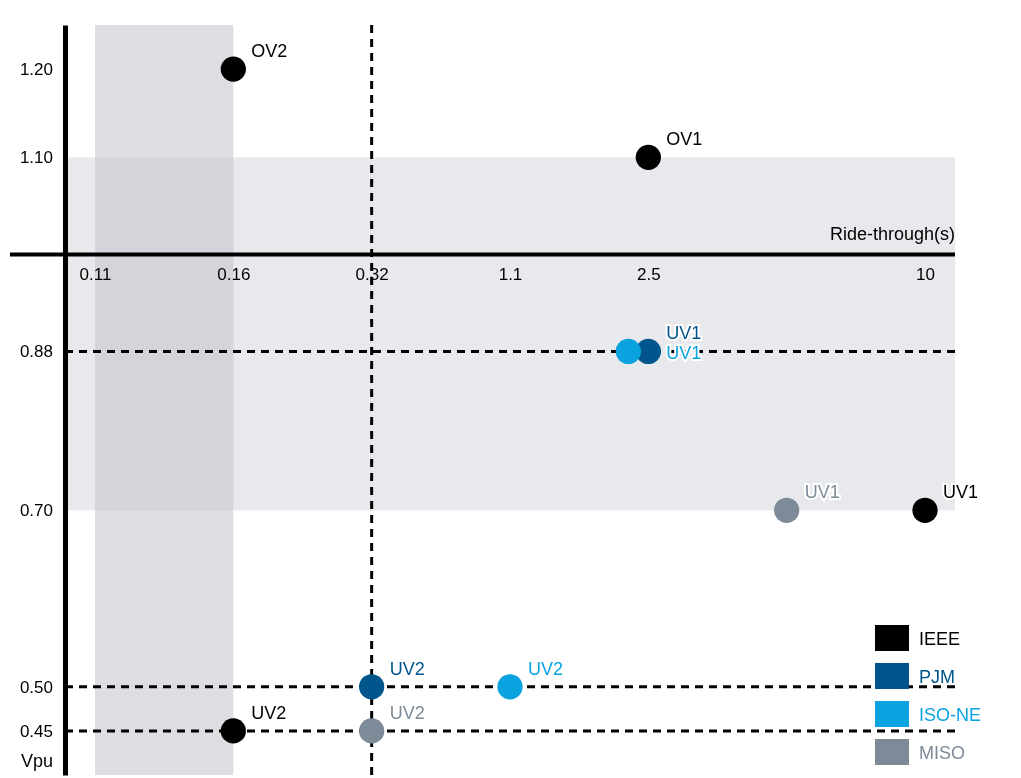 This screenshot has height=778, width=1021. Describe the element at coordinates (950, 715) in the screenshot. I see `legend-label: ISO-NE` at that location.